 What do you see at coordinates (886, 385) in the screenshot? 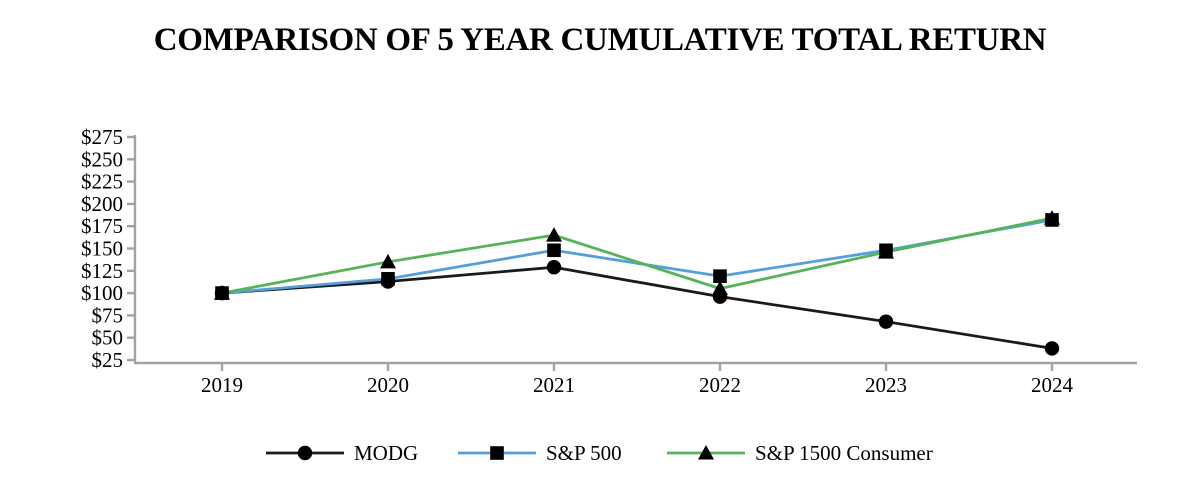
I see `x-tick-label: 2023` at bounding box center [886, 385].